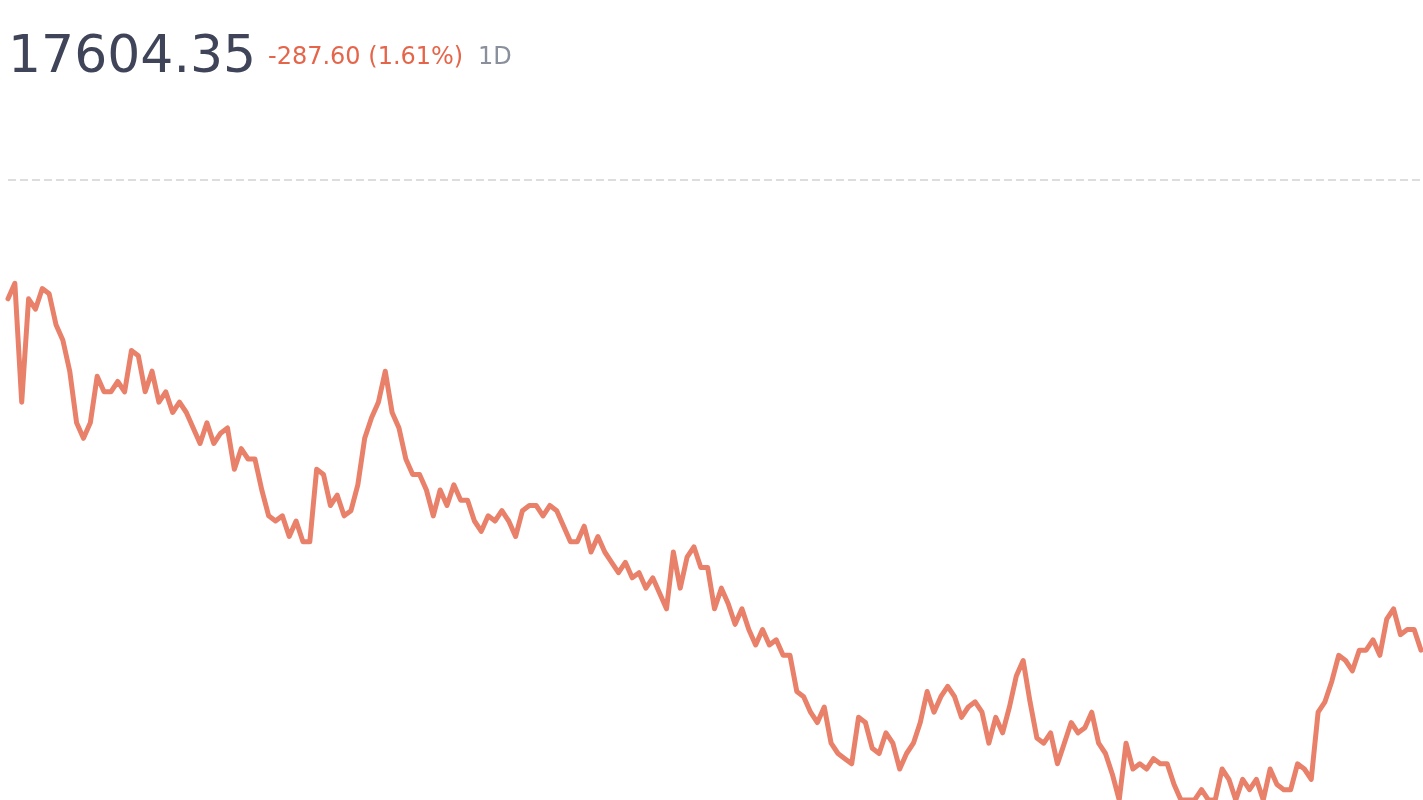 The height and width of the screenshot is (800, 1423). I want to click on text: 1D, so click(495, 56).